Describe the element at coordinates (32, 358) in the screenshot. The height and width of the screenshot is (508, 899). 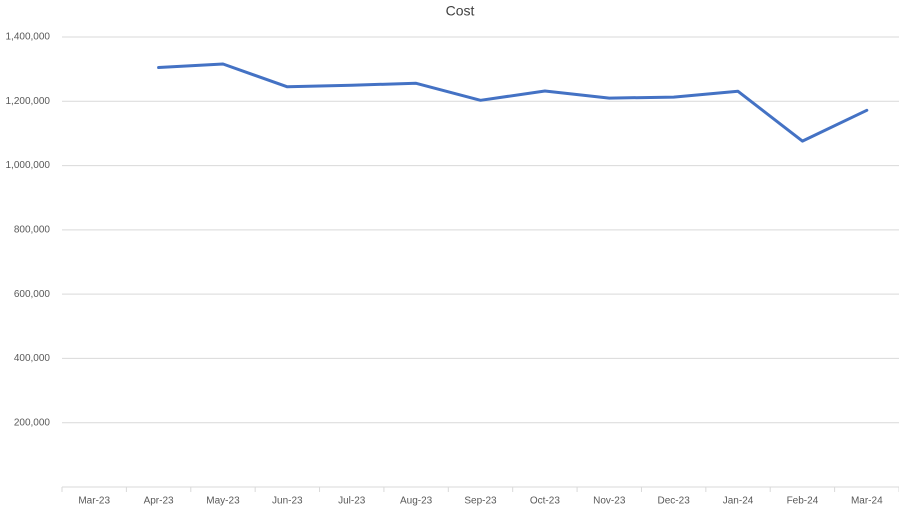
I see `y-tick-label: 400,000` at that location.